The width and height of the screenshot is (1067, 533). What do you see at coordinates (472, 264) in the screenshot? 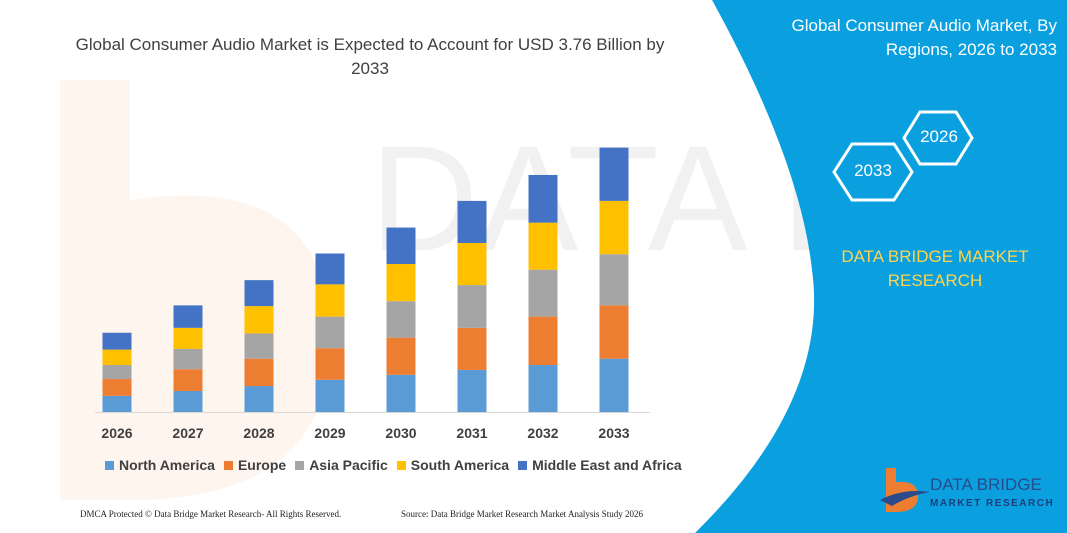
I see `bar-2031-south-america` at bounding box center [472, 264].